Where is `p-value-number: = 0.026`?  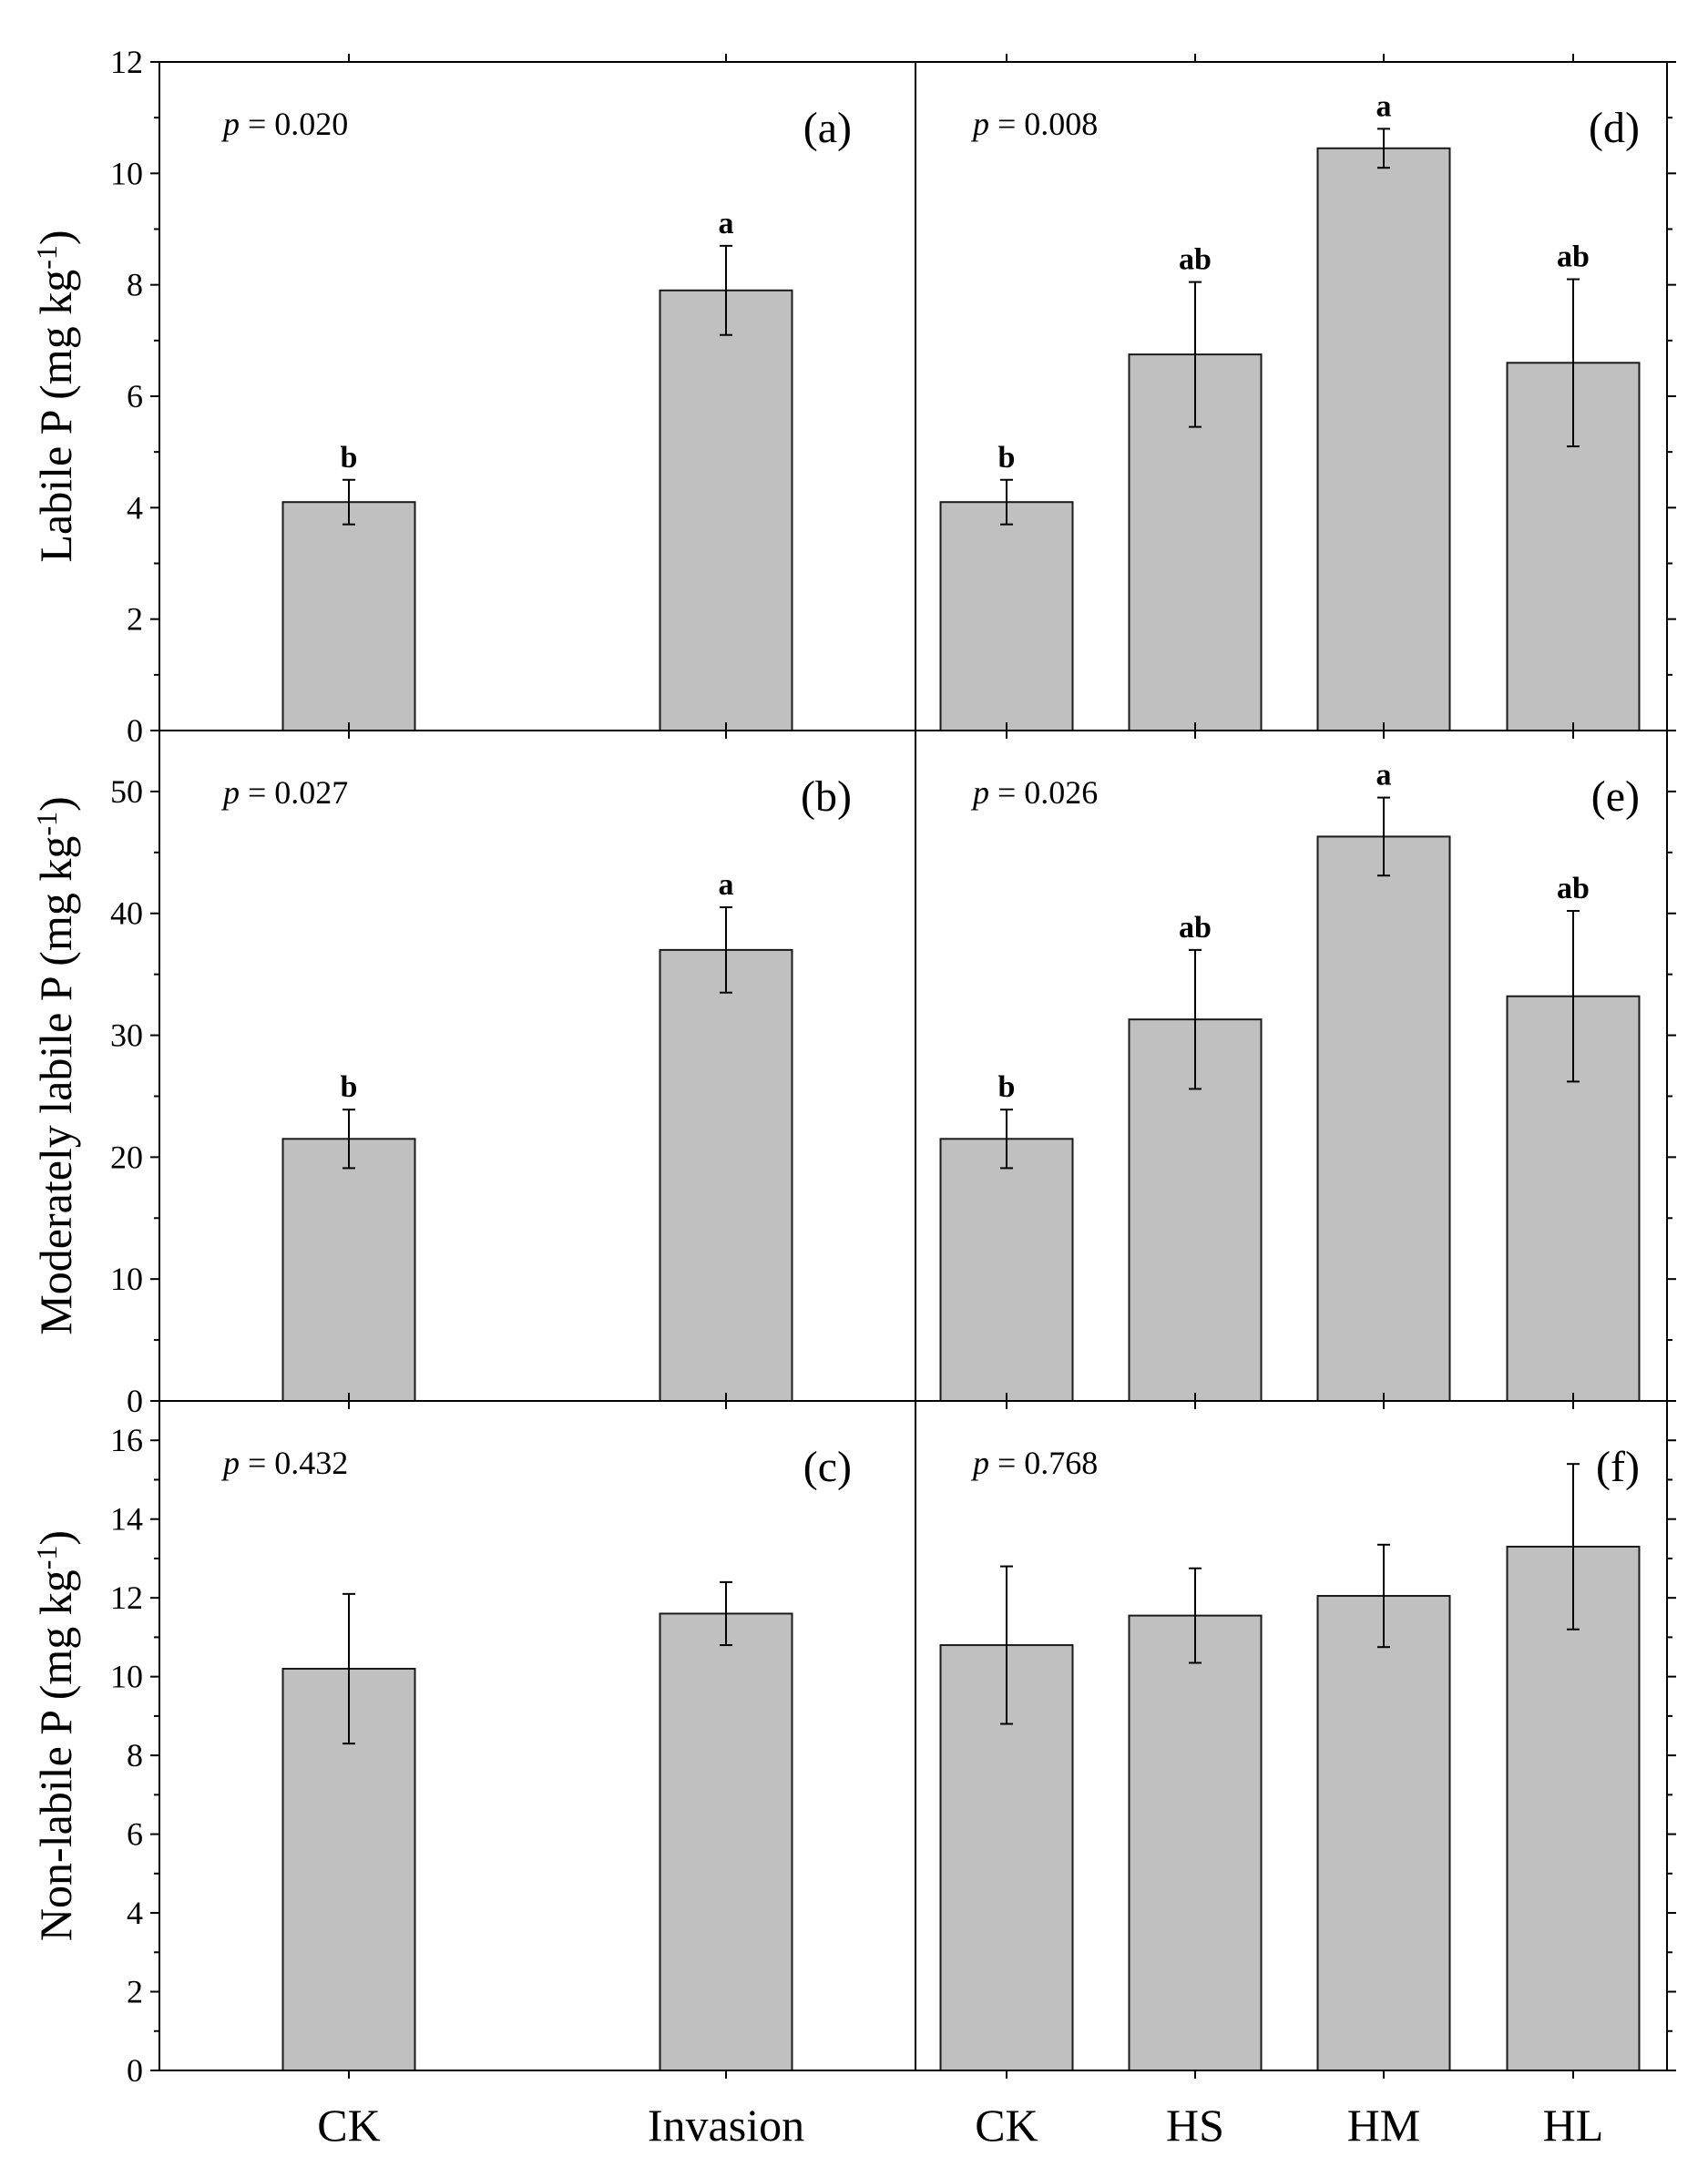
p-value-number: = 0.026 is located at coordinates (1043, 792).